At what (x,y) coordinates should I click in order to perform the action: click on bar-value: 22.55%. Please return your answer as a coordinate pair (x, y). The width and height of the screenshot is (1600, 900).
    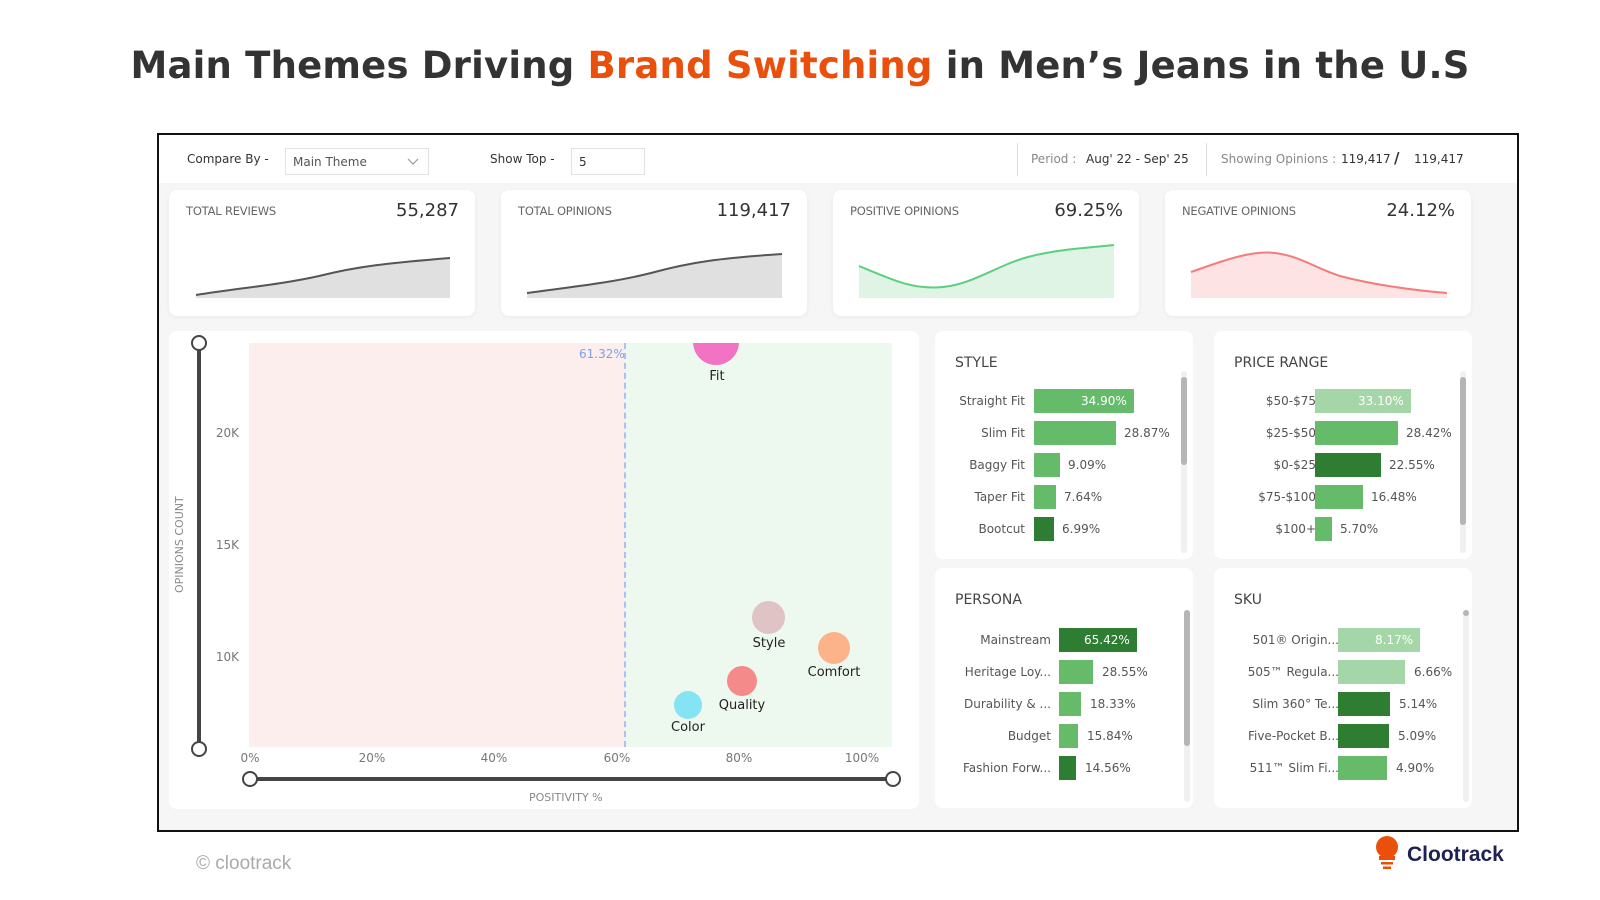
    Looking at the image, I should click on (1412, 465).